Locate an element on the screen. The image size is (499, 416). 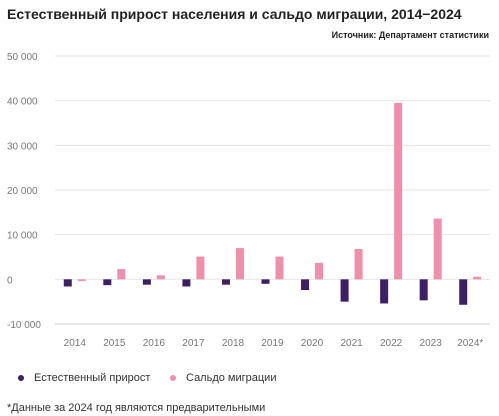
y-tick-label: -10 000 is located at coordinates (24, 325).